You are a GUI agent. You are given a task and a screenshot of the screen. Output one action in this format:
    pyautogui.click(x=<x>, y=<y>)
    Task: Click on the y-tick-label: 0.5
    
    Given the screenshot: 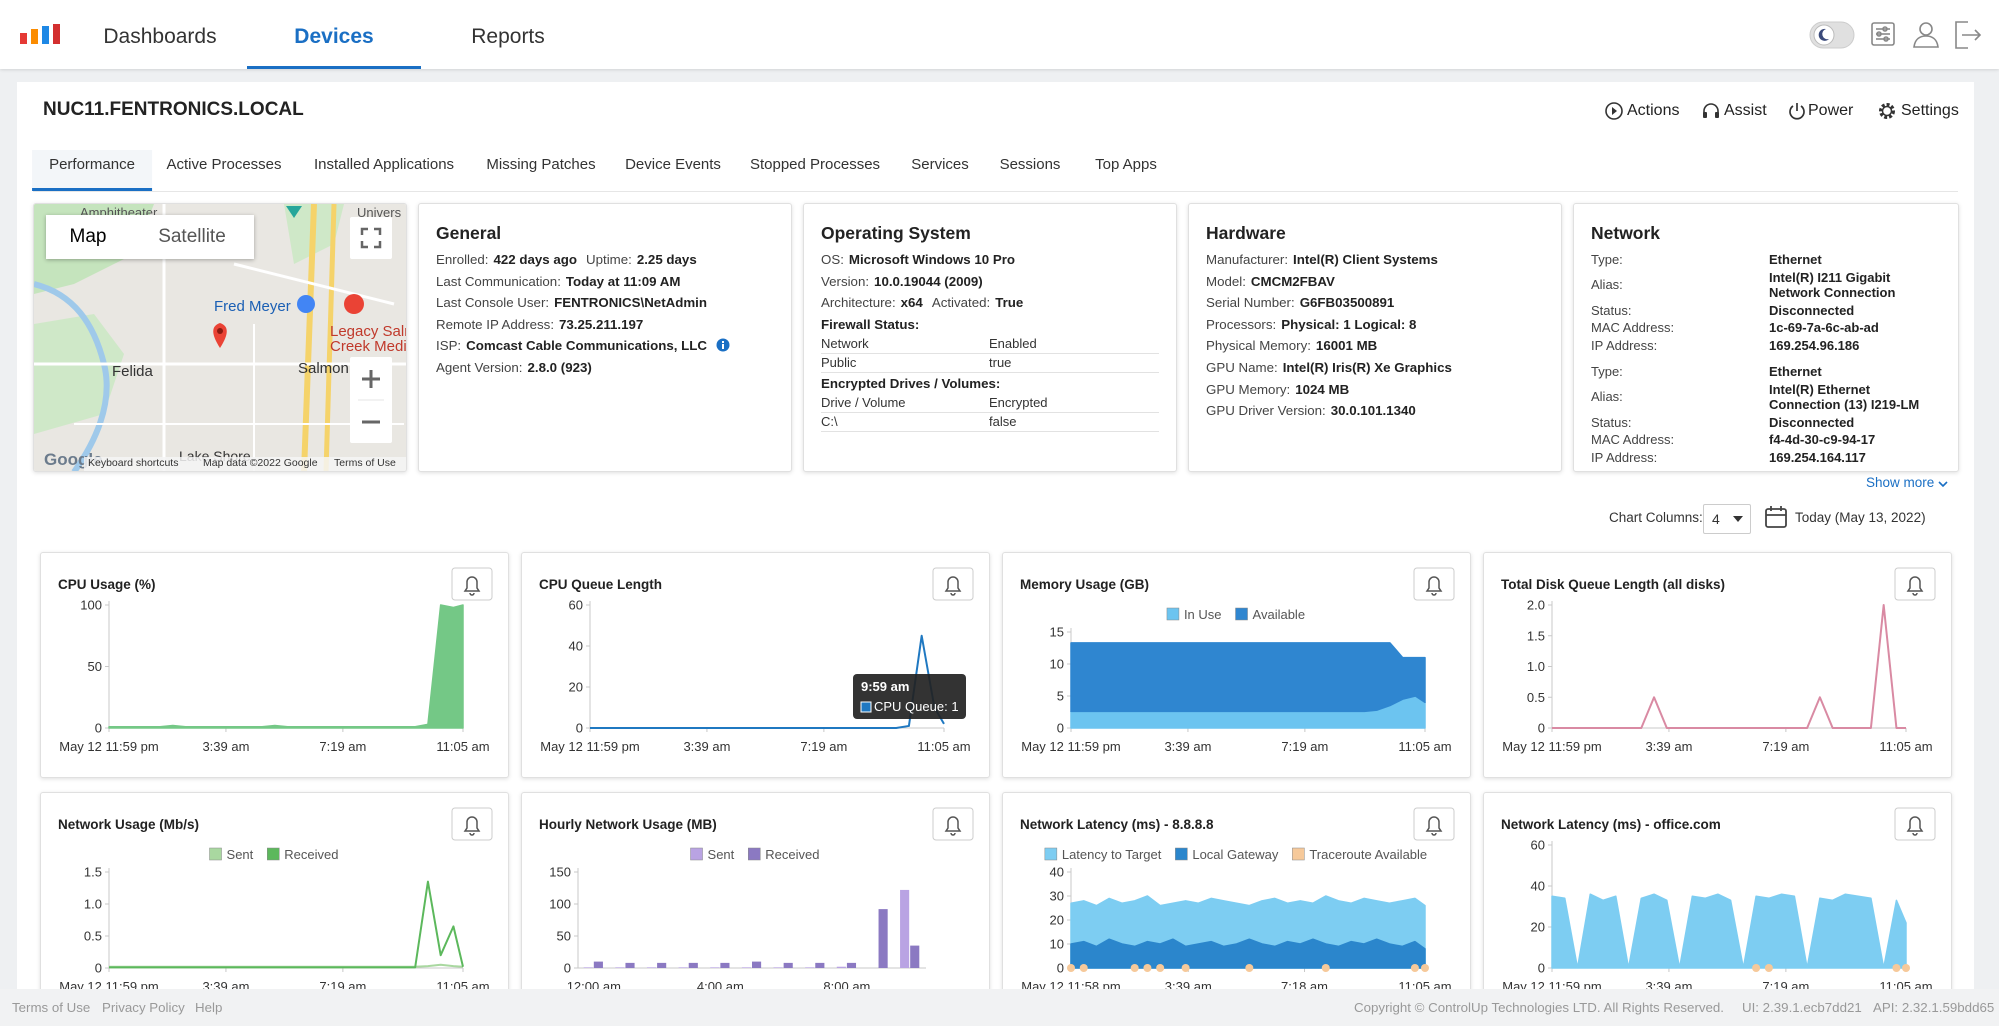 What is the action you would take?
    pyautogui.click(x=1536, y=697)
    